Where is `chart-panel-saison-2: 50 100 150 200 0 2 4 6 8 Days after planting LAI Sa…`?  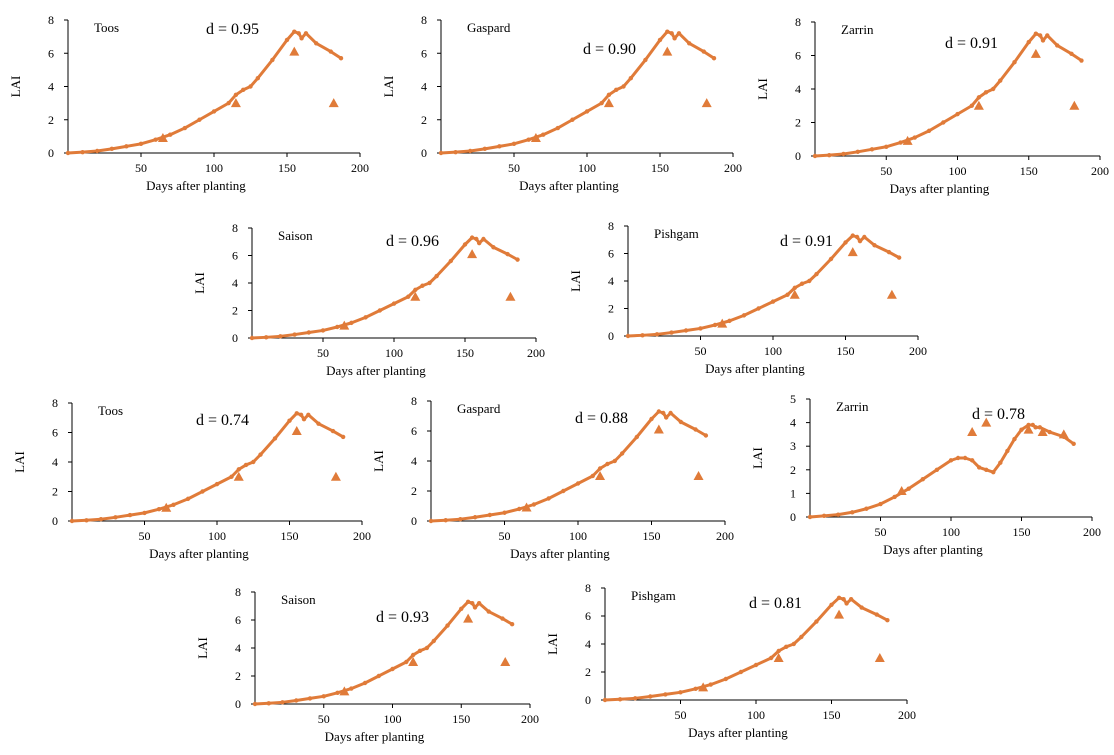 chart-panel-saison-2: 50 100 150 200 0 2 4 6 8 Days after planting LAI Sa… is located at coordinates (377, 670).